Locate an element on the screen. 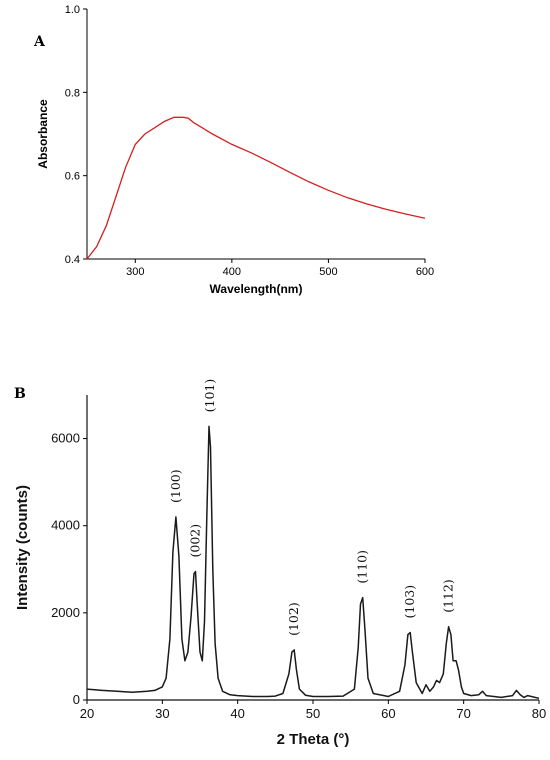 The height and width of the screenshot is (760, 550). peak-label: (102) is located at coordinates (293, 619).